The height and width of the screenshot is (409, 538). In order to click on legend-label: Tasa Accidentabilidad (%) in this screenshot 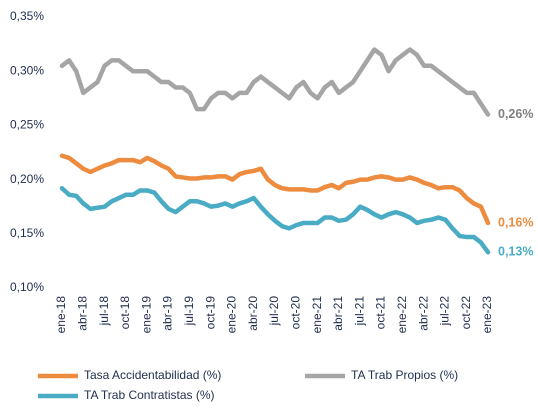, I will do `click(152, 375)`.